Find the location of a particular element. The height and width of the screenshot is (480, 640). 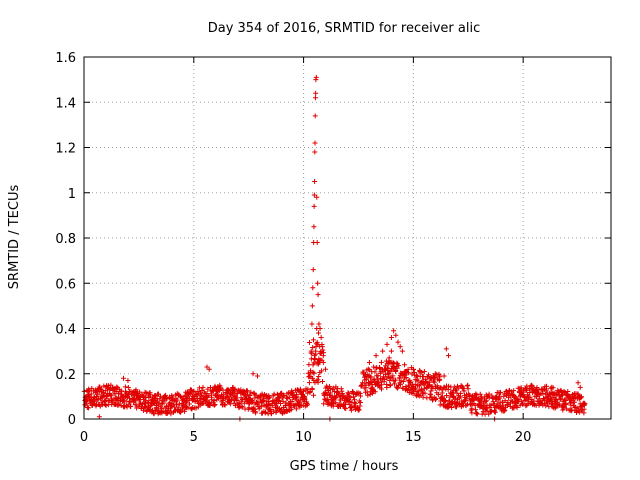

x-tick-label: 0 is located at coordinates (84, 437).